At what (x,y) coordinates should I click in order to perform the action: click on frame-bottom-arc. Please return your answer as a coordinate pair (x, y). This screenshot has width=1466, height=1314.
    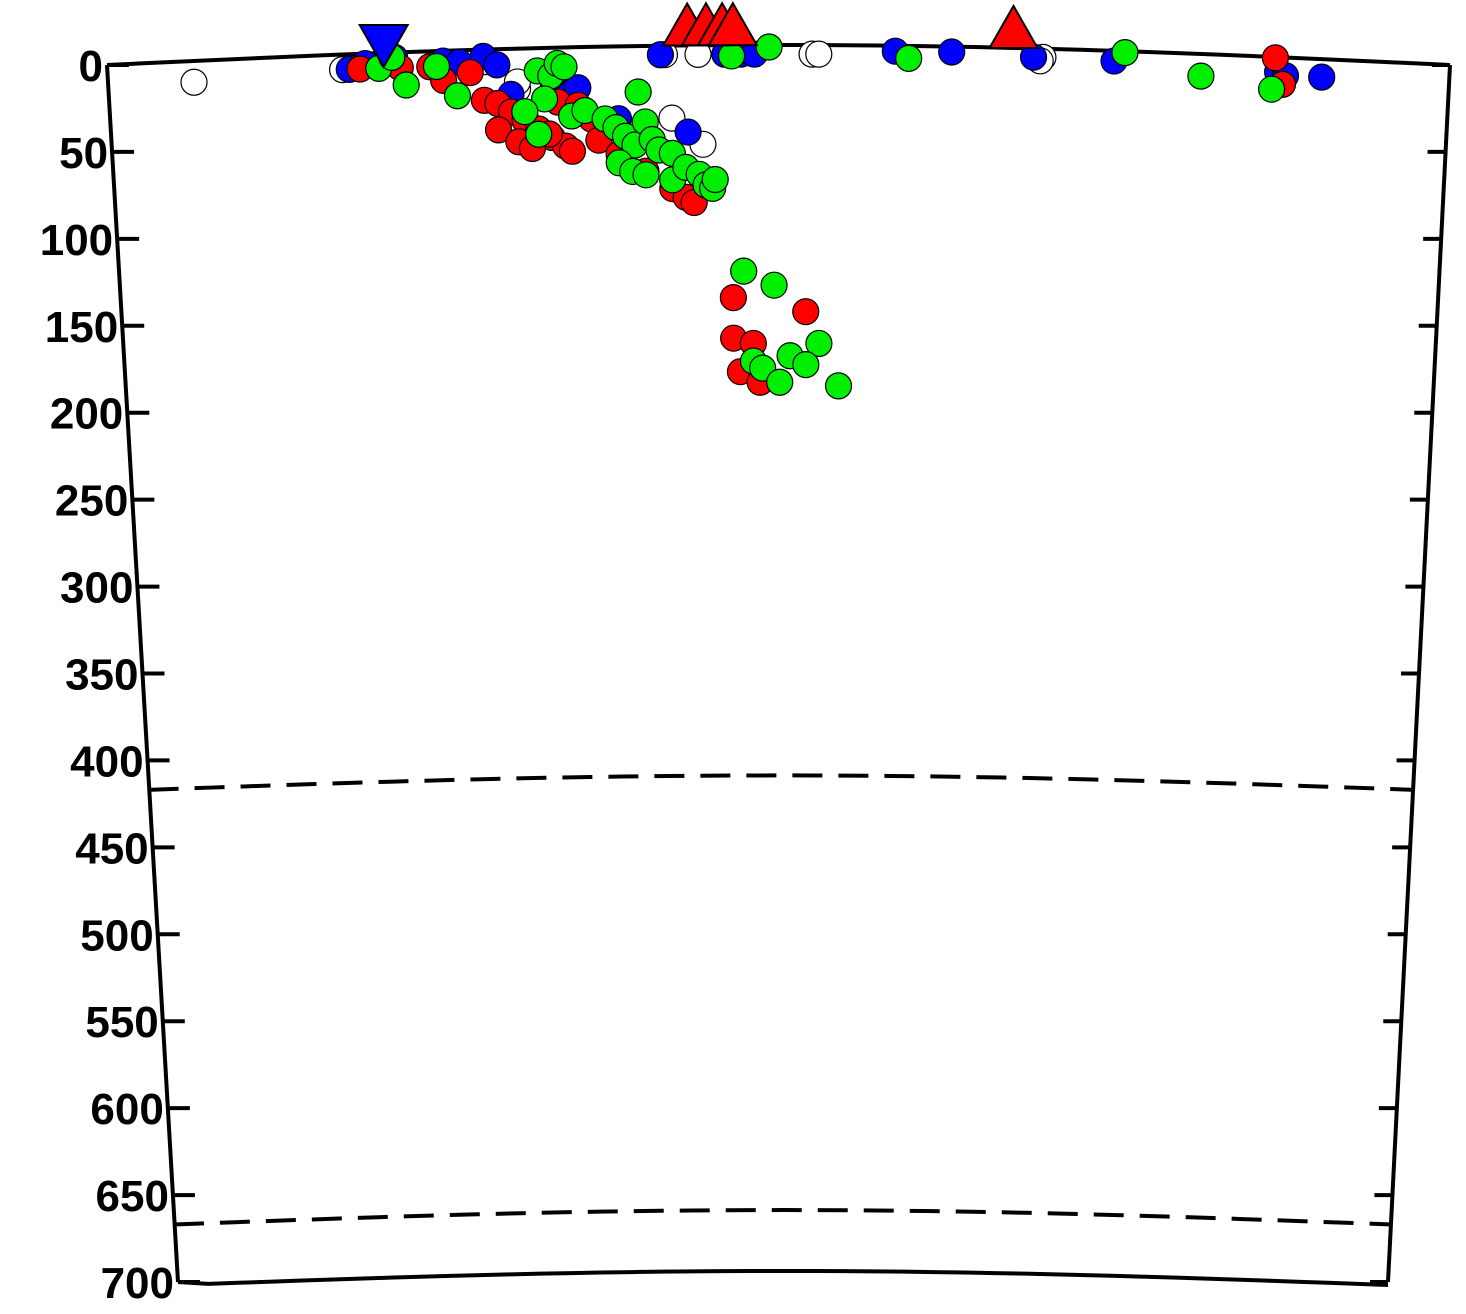
    Looking at the image, I should click on (783, 1277).